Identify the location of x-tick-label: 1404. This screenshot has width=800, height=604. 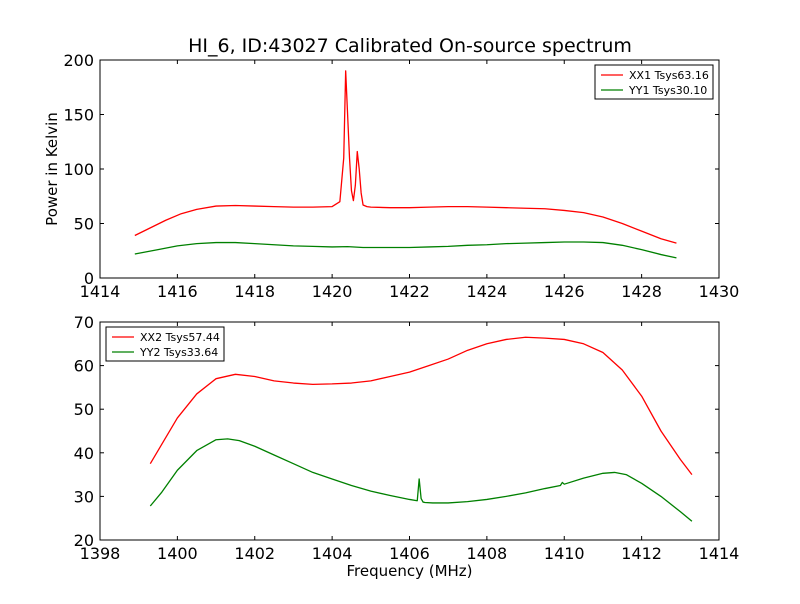
(332, 553).